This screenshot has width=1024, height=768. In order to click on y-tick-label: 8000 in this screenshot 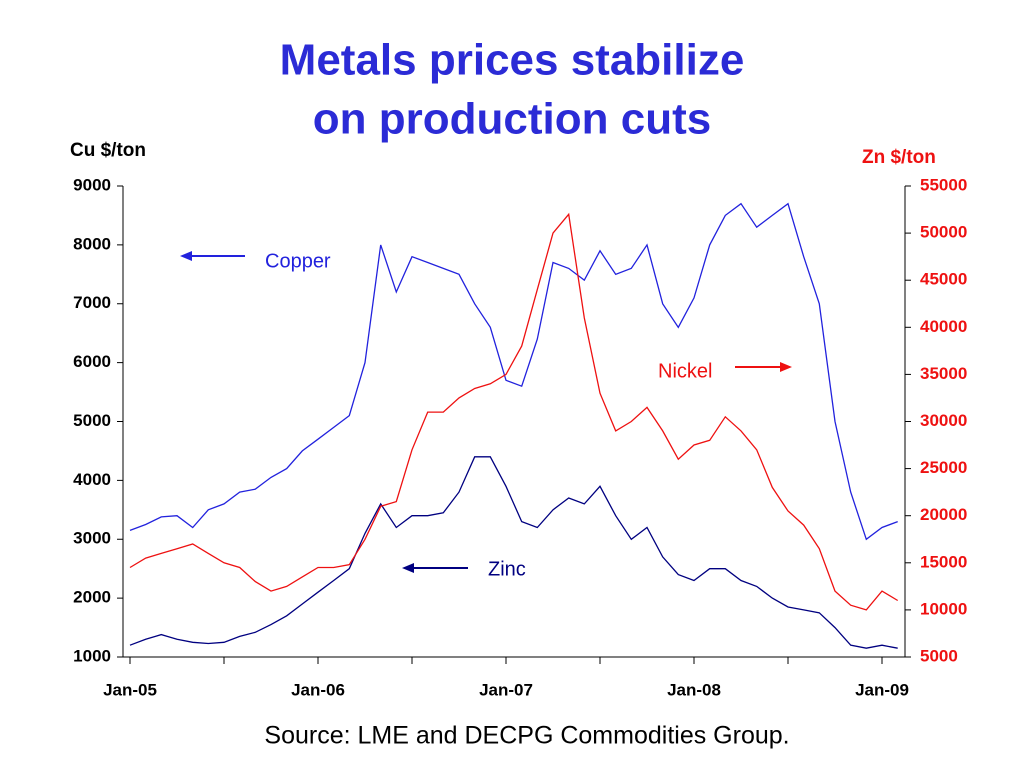, I will do `click(92, 243)`.